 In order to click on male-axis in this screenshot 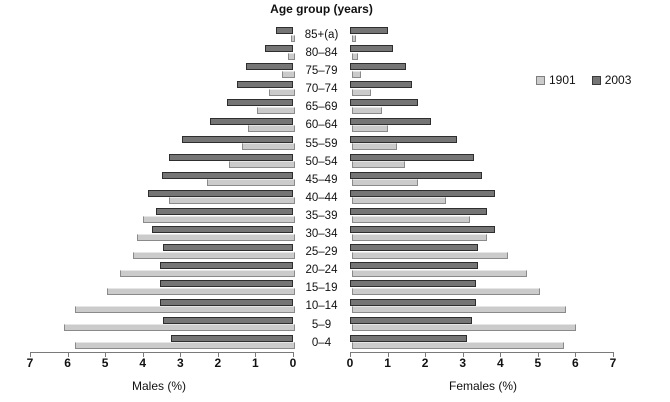, I will do `click(162, 355)`.